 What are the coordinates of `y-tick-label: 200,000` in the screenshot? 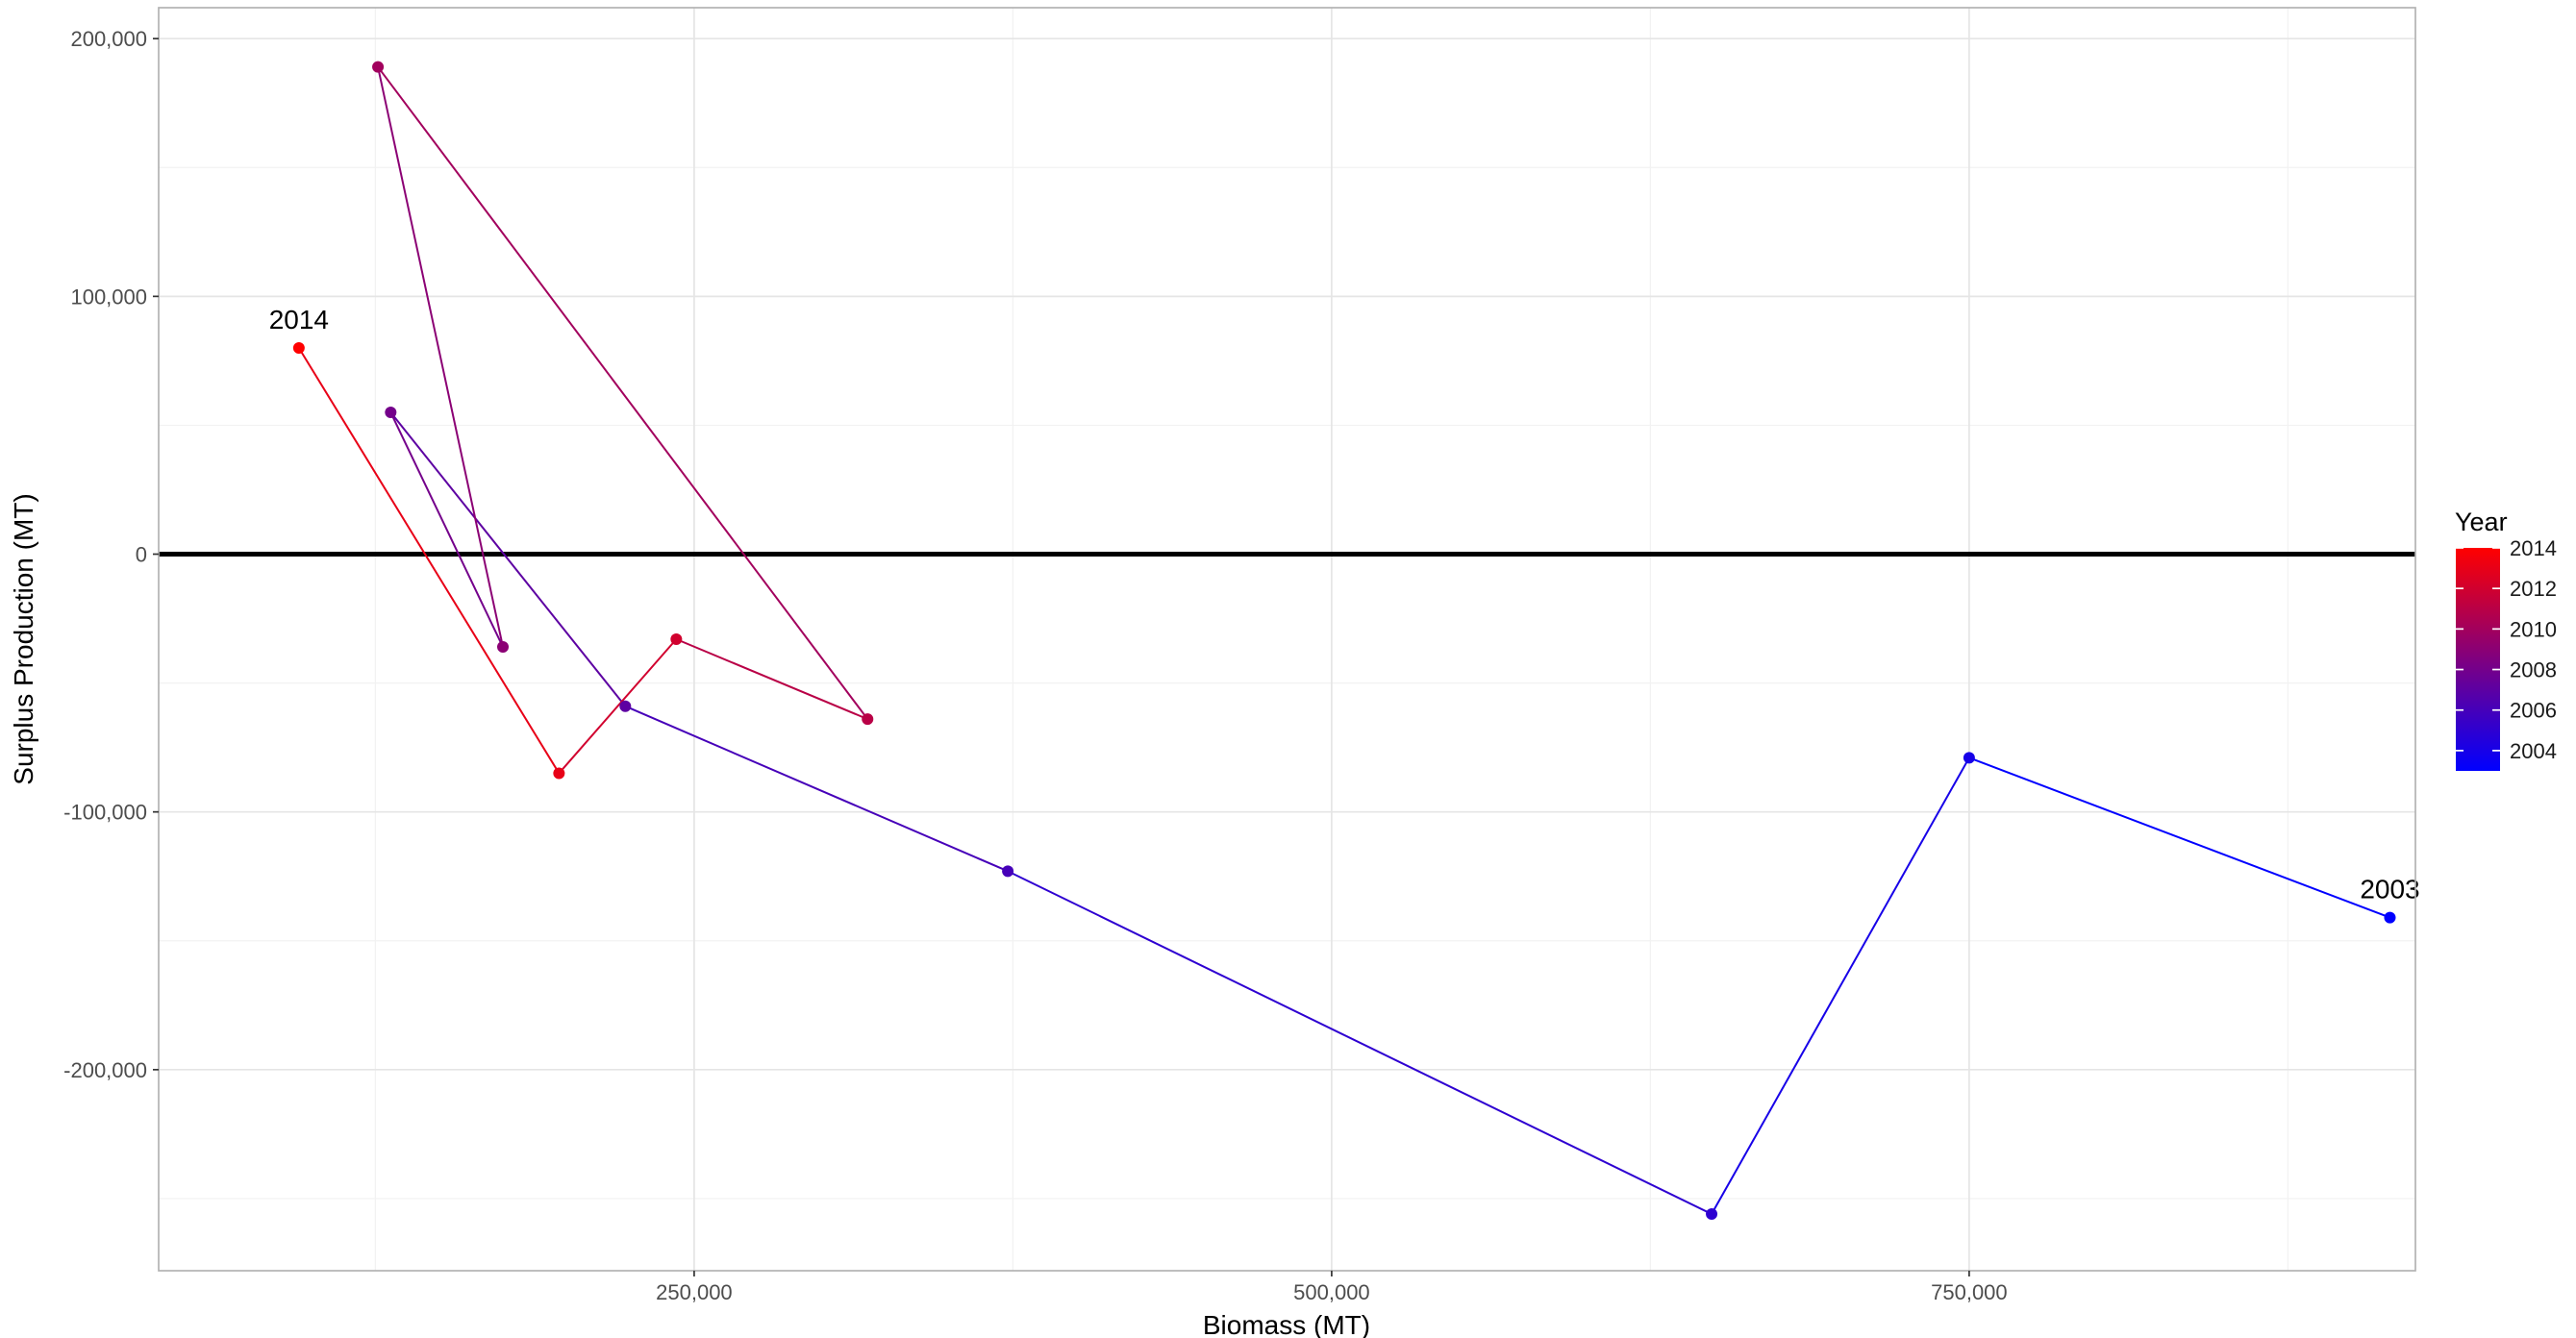 It's located at (108, 39).